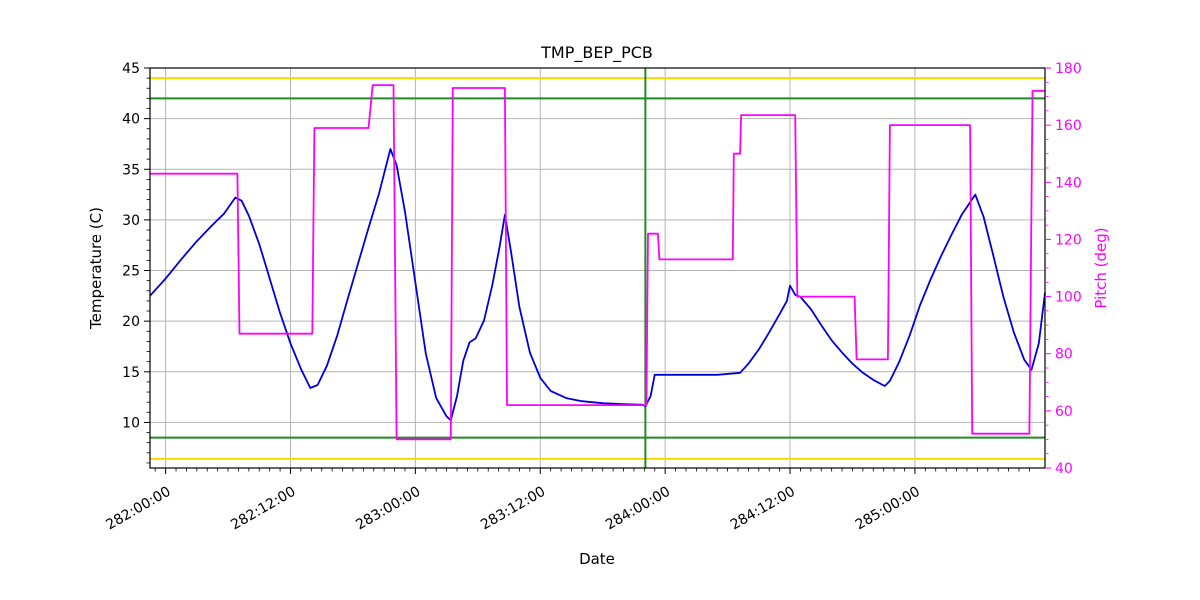  I want to click on y-right-tick-label: 160, so click(1068, 126).